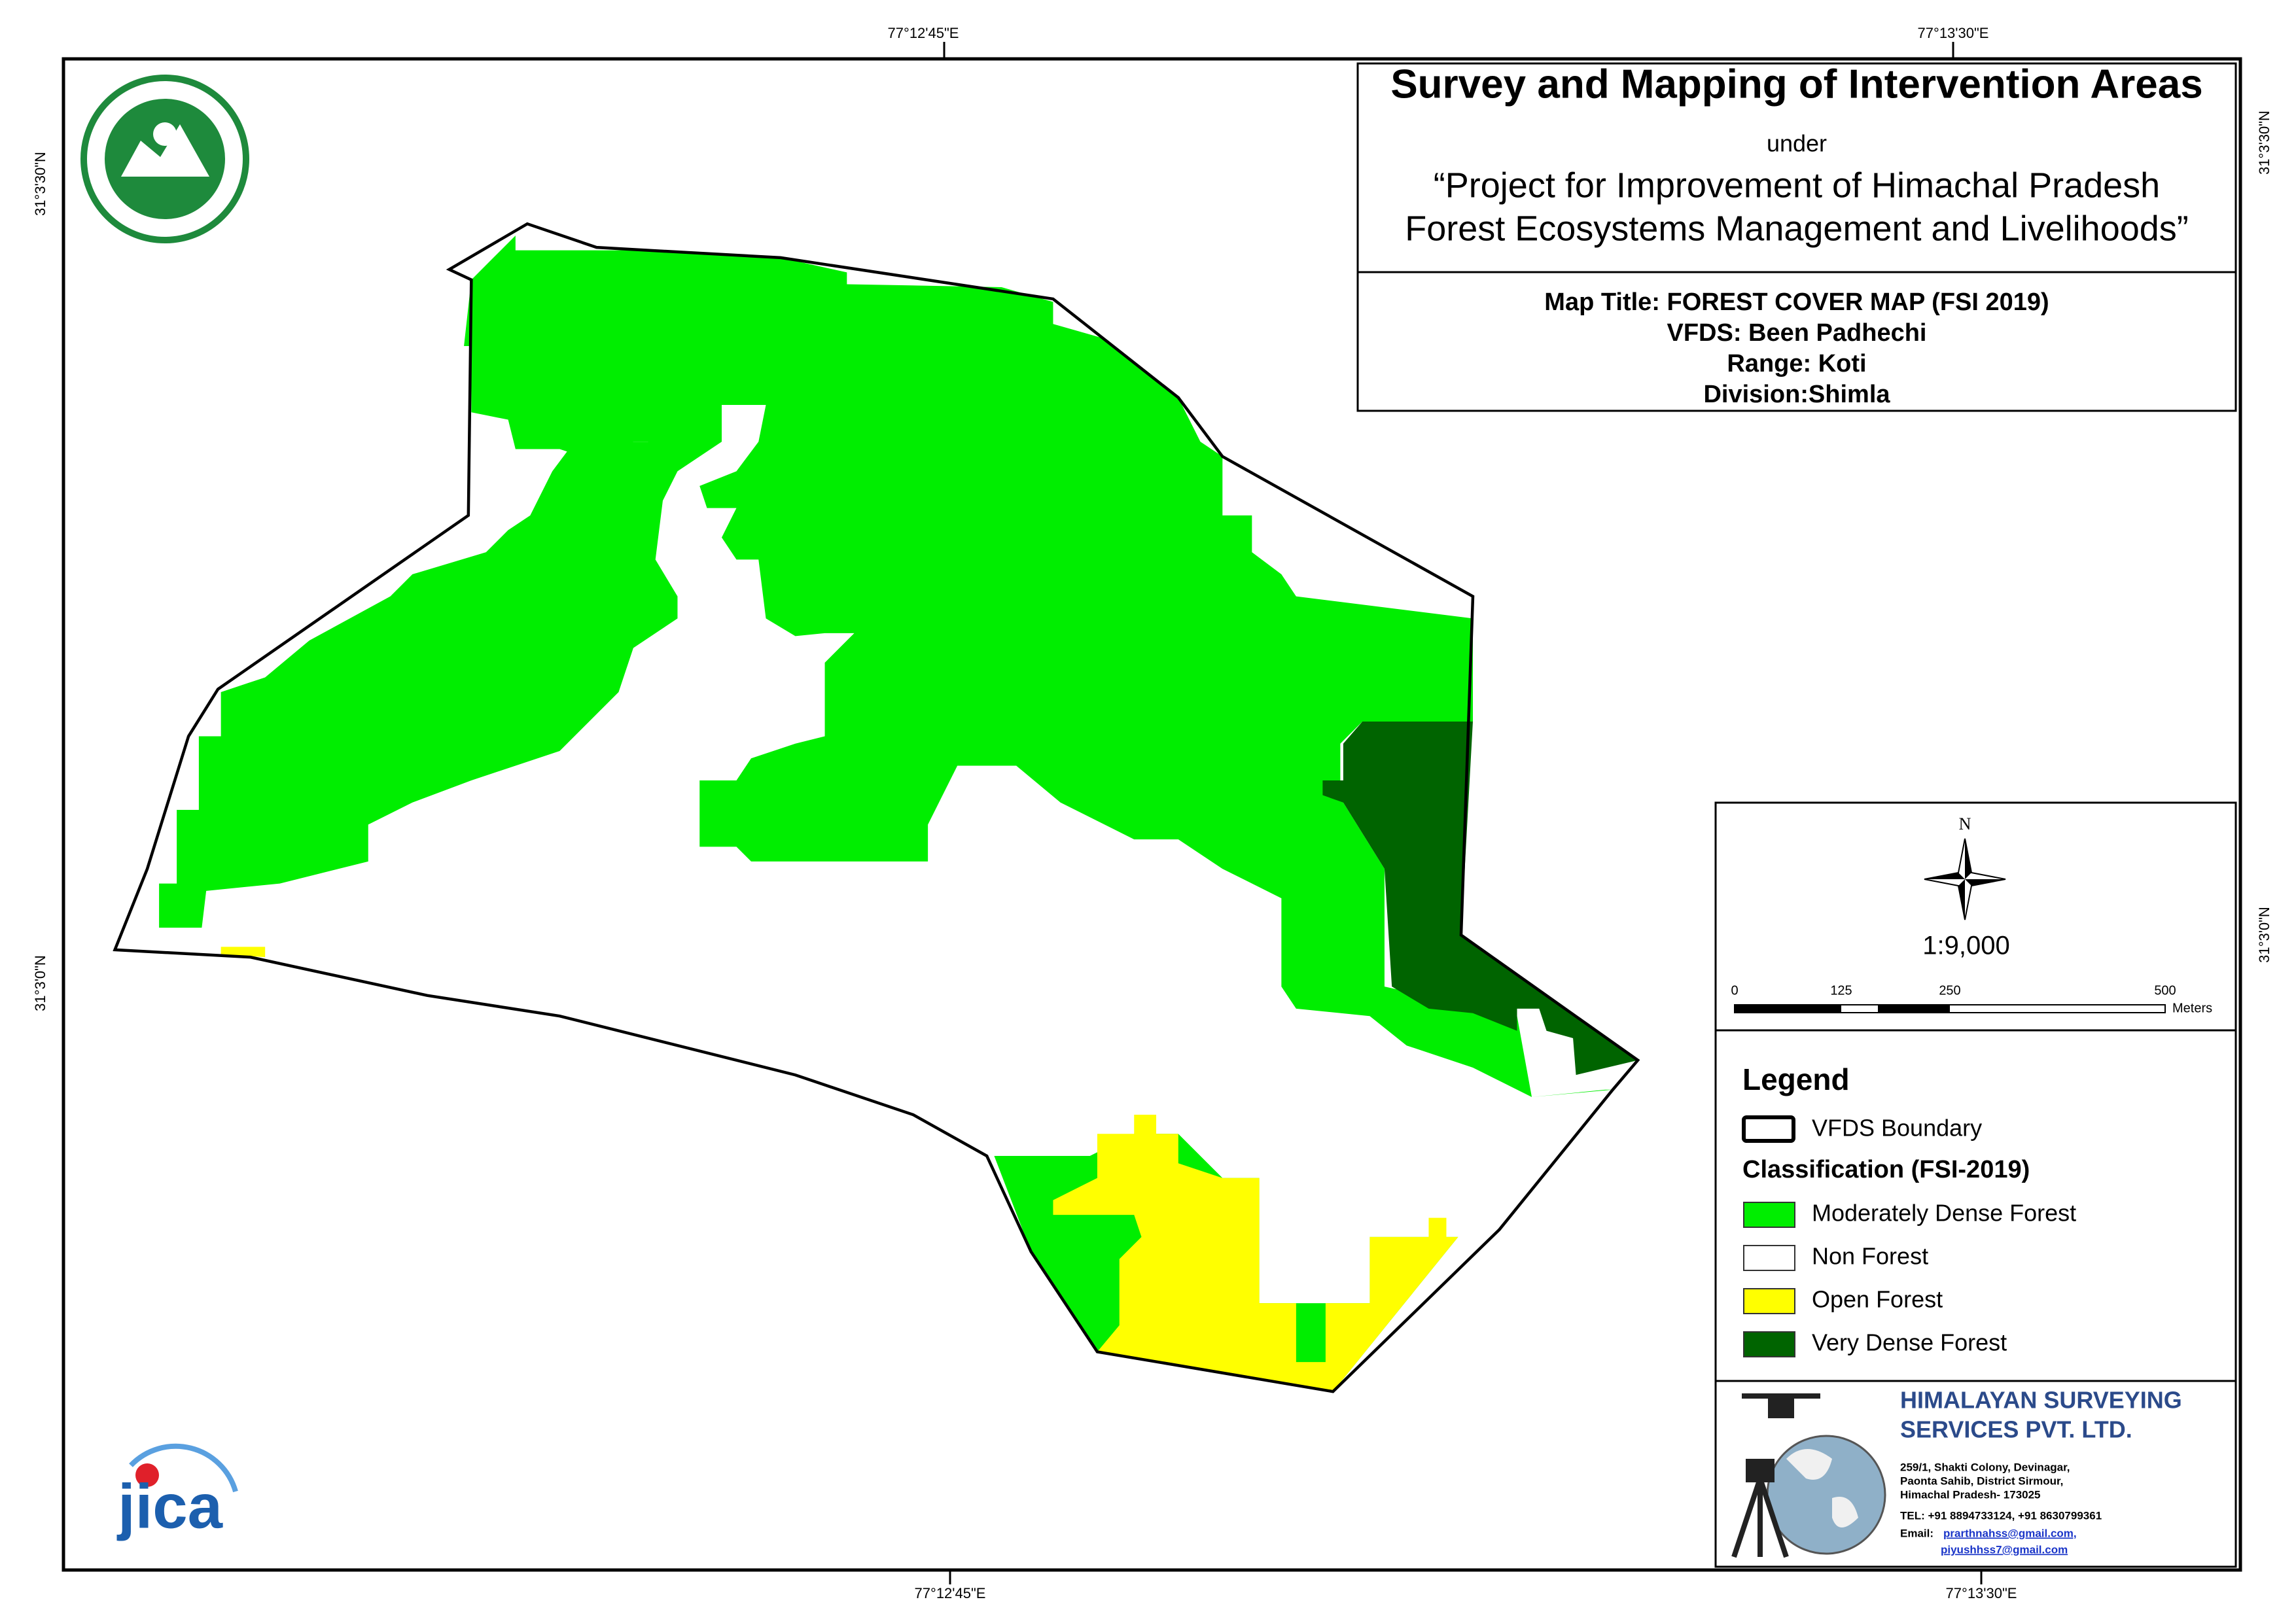 The image size is (2296, 1623). I want to click on under: under, so click(1797, 143).